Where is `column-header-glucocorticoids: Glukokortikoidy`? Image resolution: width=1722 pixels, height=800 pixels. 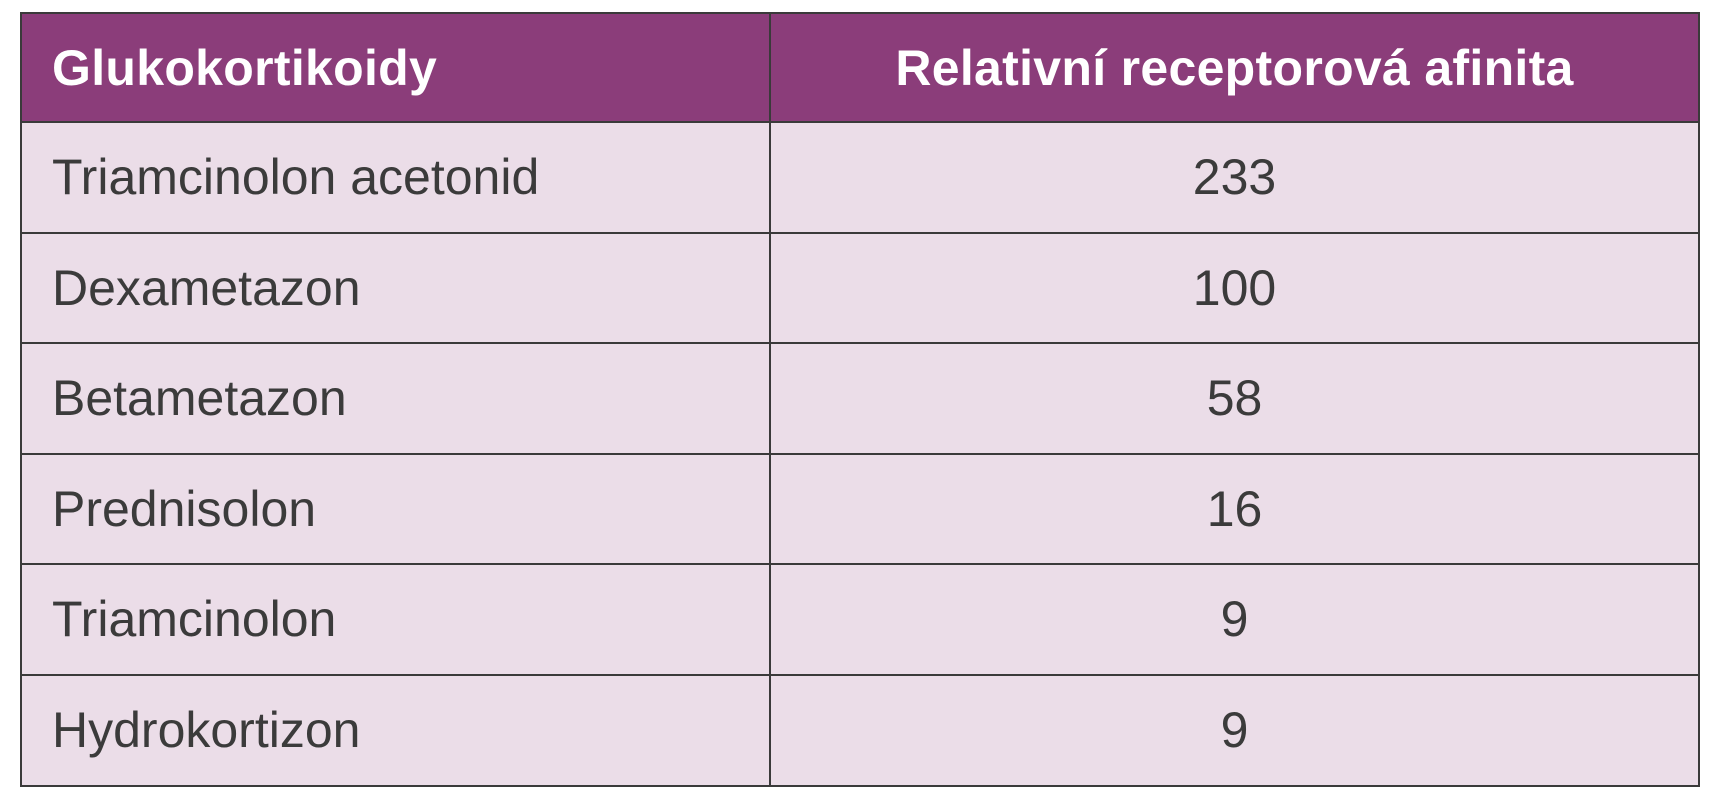
column-header-glucocorticoids: Glukokortikoidy is located at coordinates (396, 68).